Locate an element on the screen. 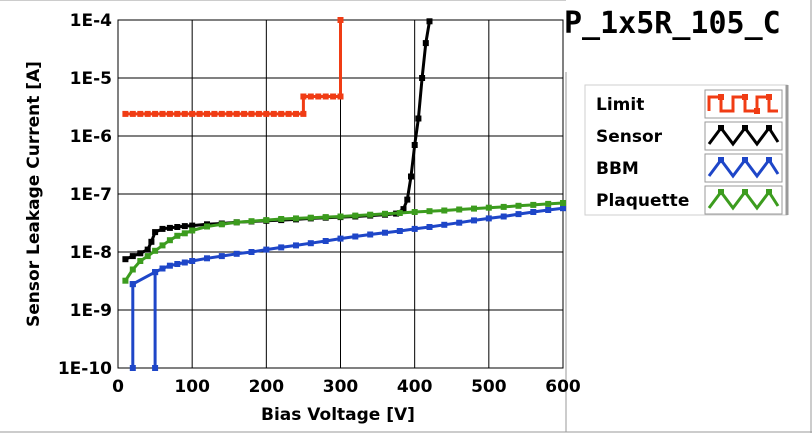 The height and width of the screenshot is (433, 812). x-tick-label: 100 is located at coordinates (192, 387).